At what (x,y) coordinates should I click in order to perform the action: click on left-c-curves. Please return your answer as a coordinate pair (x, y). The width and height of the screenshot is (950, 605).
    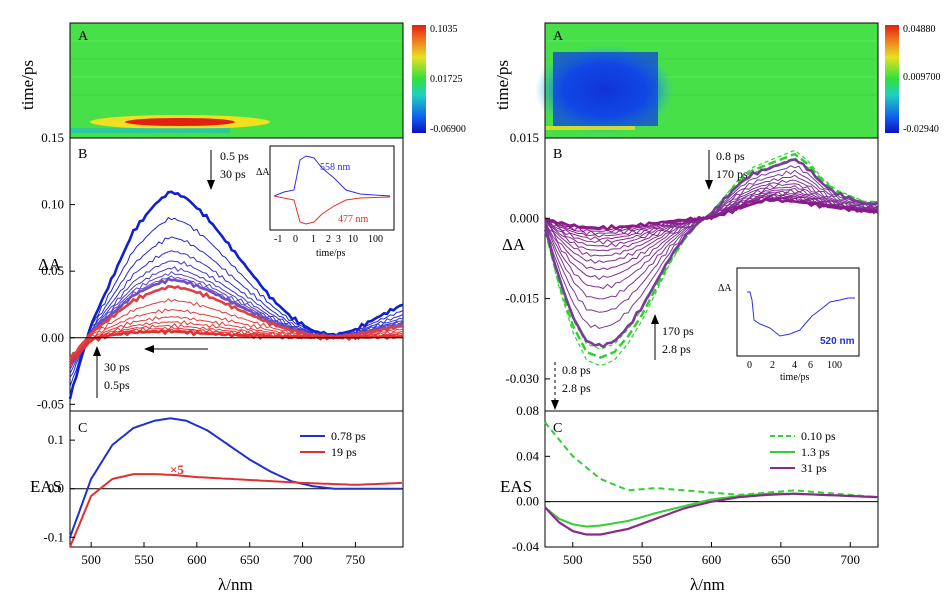
    Looking at the image, I should click on (236, 482).